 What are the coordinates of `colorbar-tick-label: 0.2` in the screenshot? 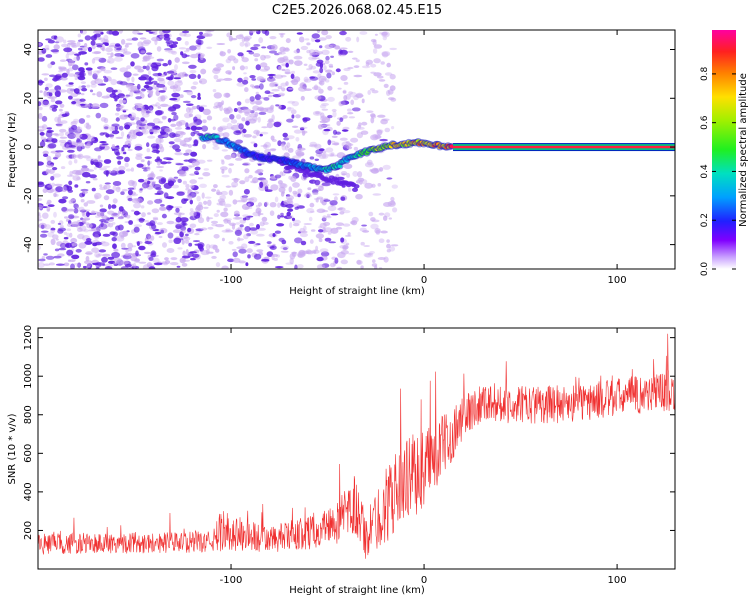 It's located at (705, 220).